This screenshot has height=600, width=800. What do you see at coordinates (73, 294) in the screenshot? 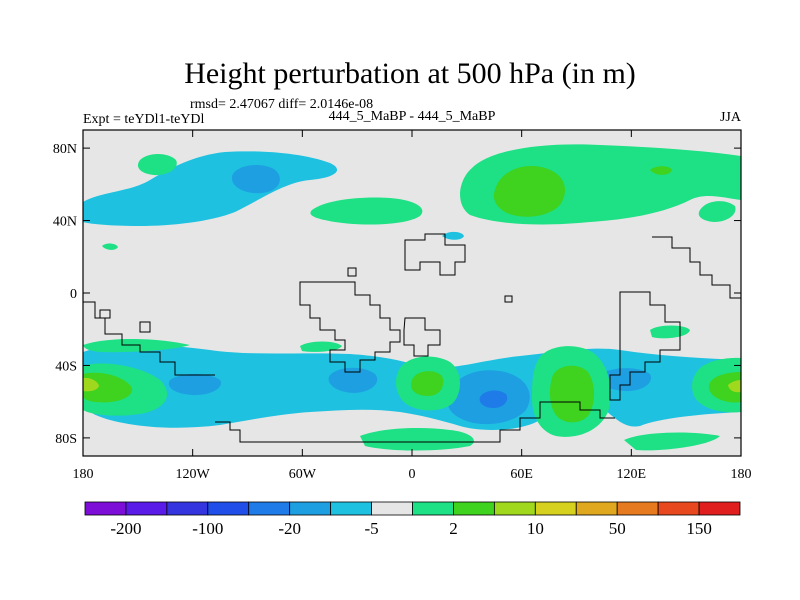
I see `y-tick-label: 0` at bounding box center [73, 294].